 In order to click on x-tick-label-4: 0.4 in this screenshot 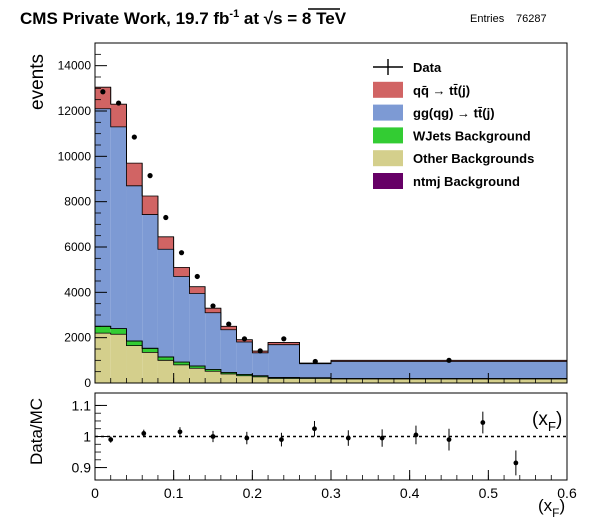, I will do `click(410, 493)`.